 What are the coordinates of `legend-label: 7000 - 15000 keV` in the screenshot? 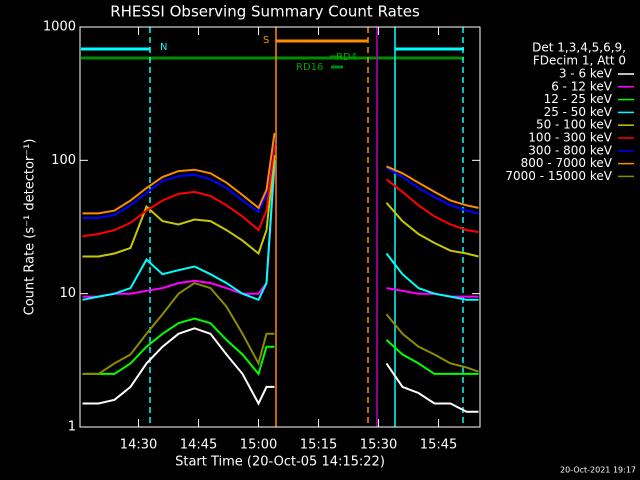 It's located at (558, 176).